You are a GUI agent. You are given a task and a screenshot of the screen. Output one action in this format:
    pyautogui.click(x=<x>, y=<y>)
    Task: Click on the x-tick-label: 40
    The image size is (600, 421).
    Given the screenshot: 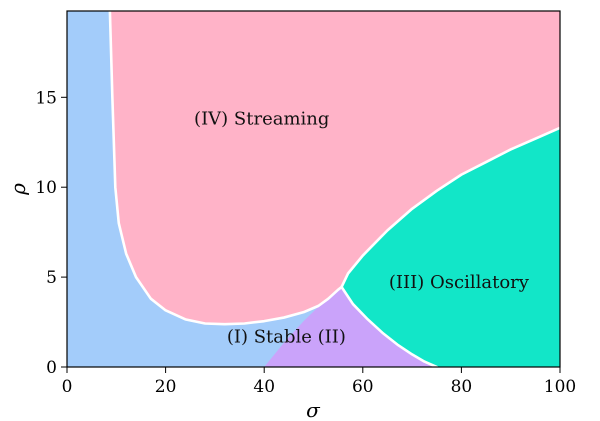 What is the action you would take?
    pyautogui.click(x=264, y=387)
    